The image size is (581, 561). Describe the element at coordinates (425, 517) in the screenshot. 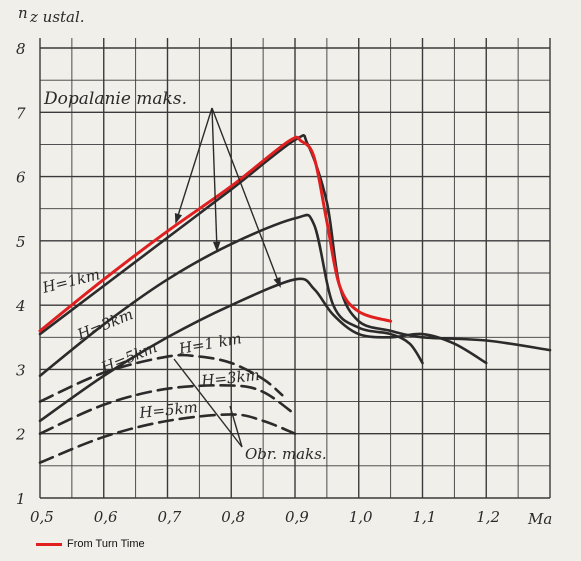

I see `x-tick-label: 1,1` at that location.